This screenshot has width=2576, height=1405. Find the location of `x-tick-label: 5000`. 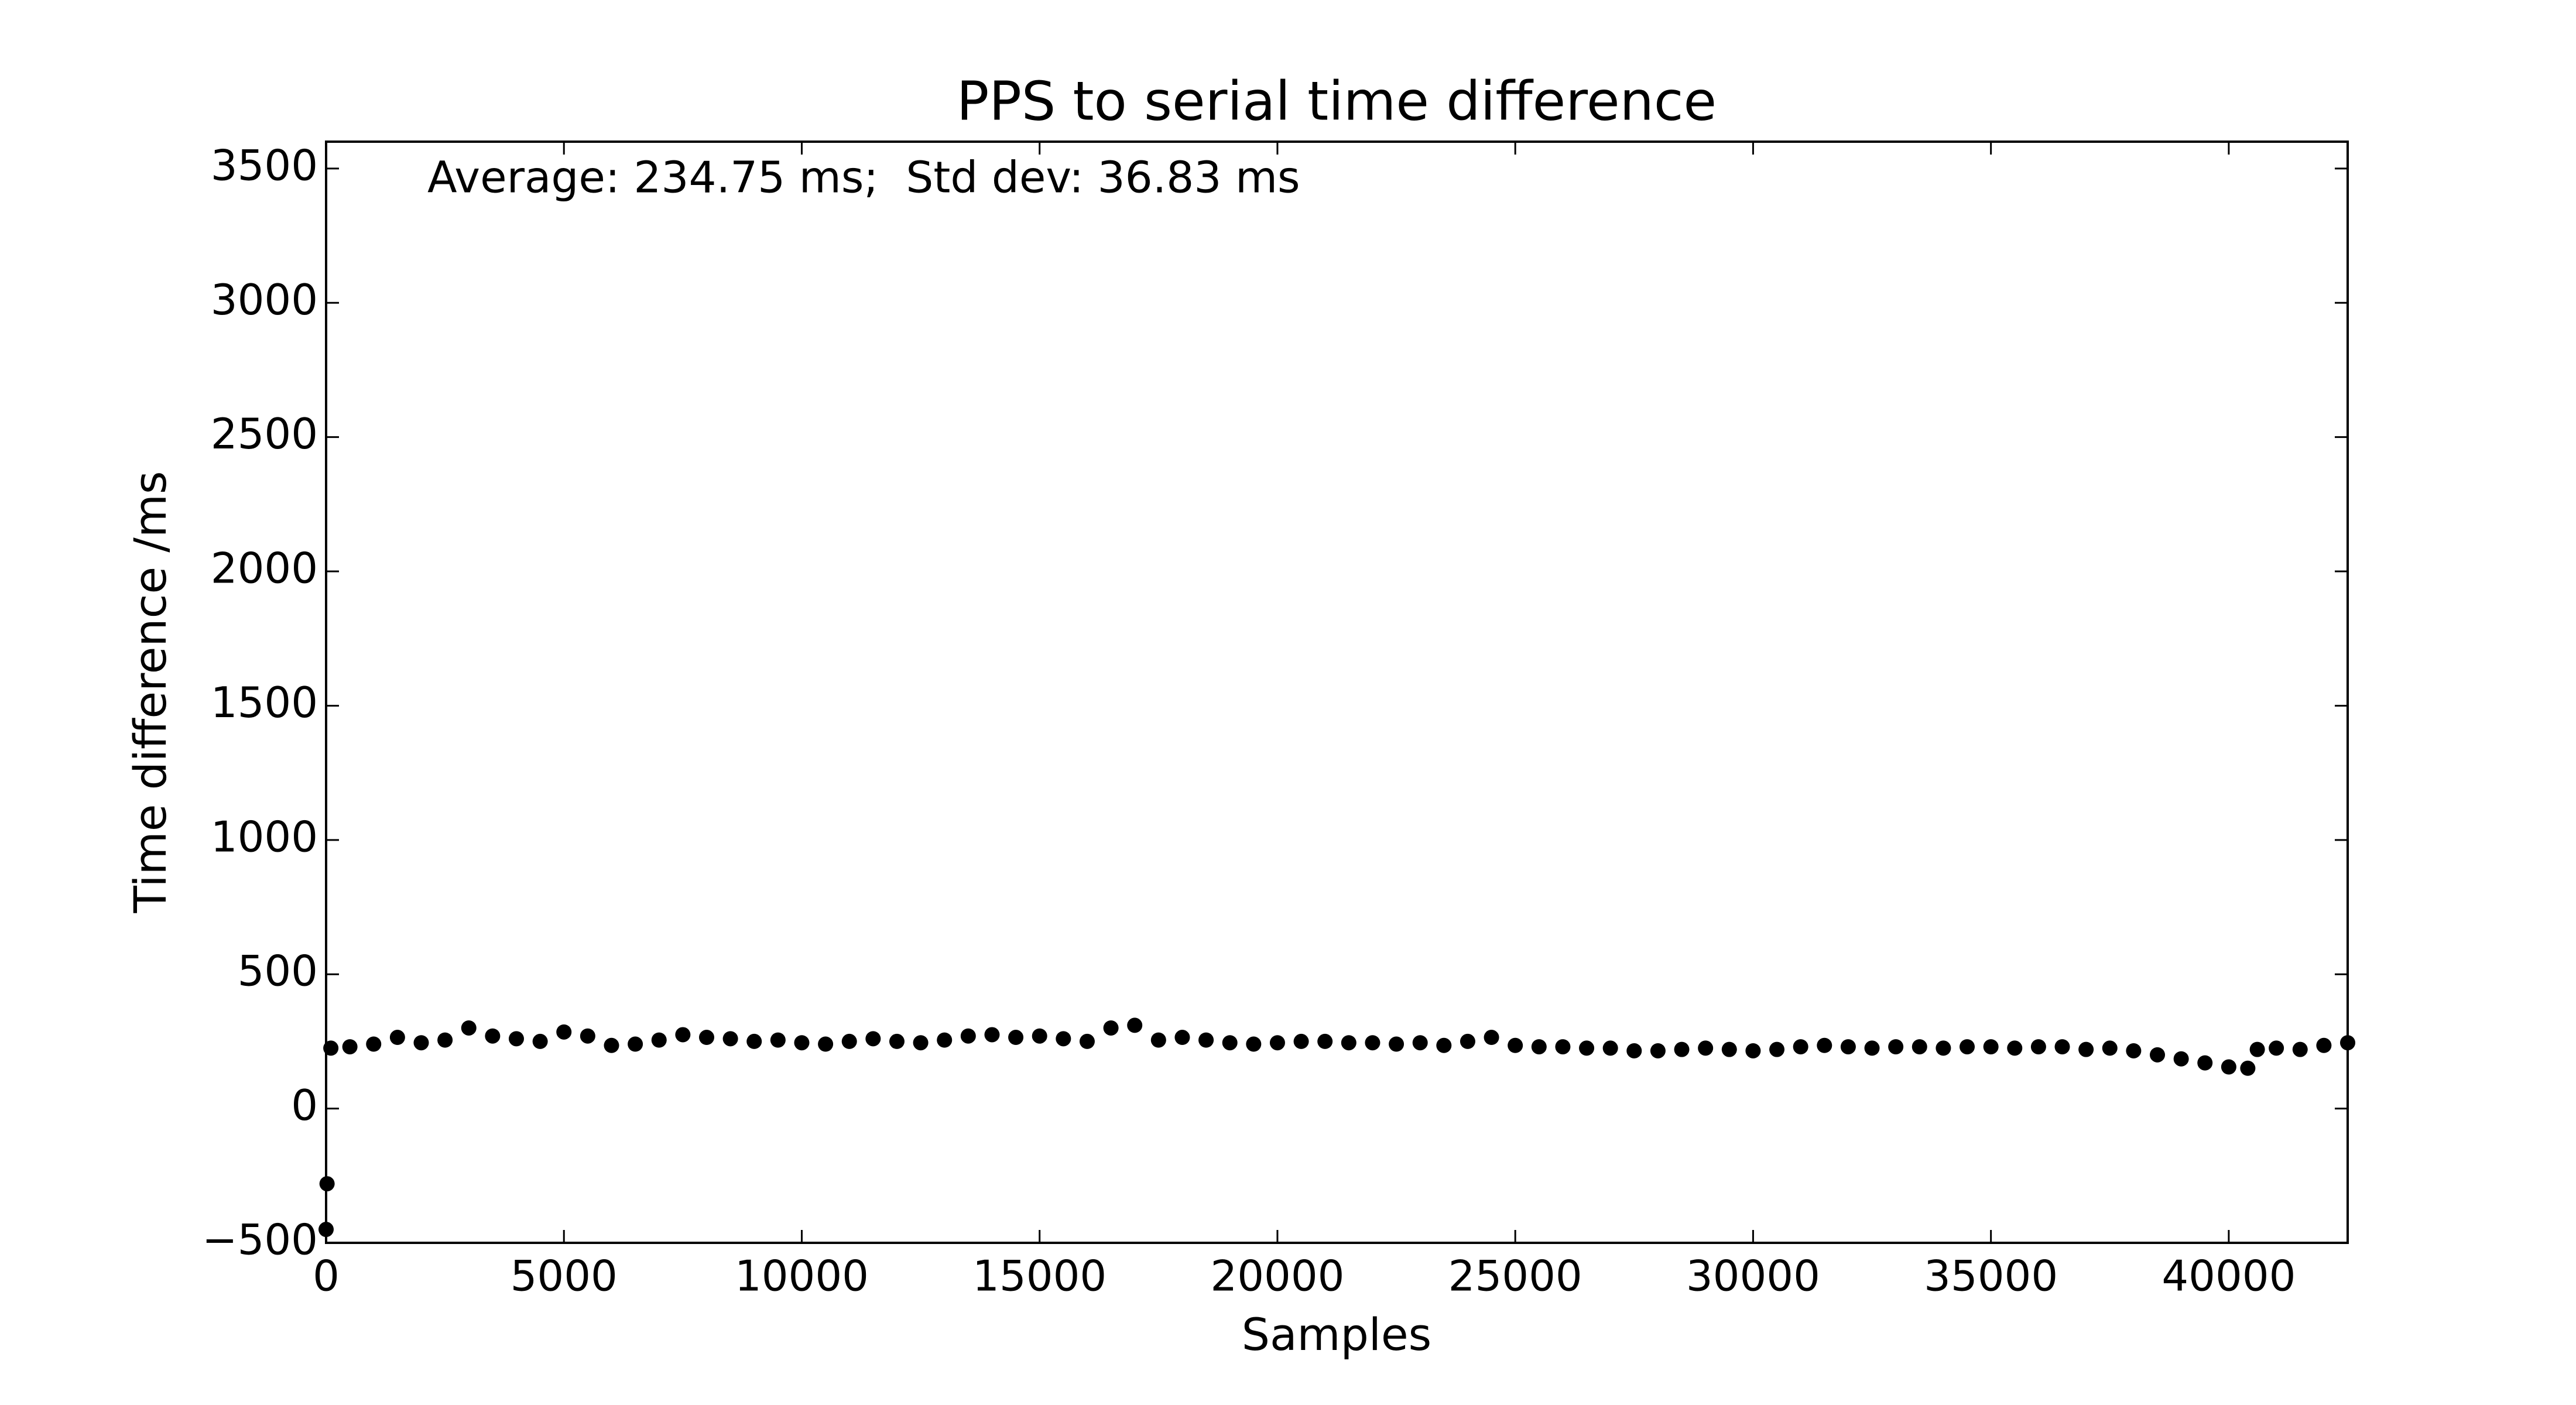

x-tick-label: 5000 is located at coordinates (564, 1276).